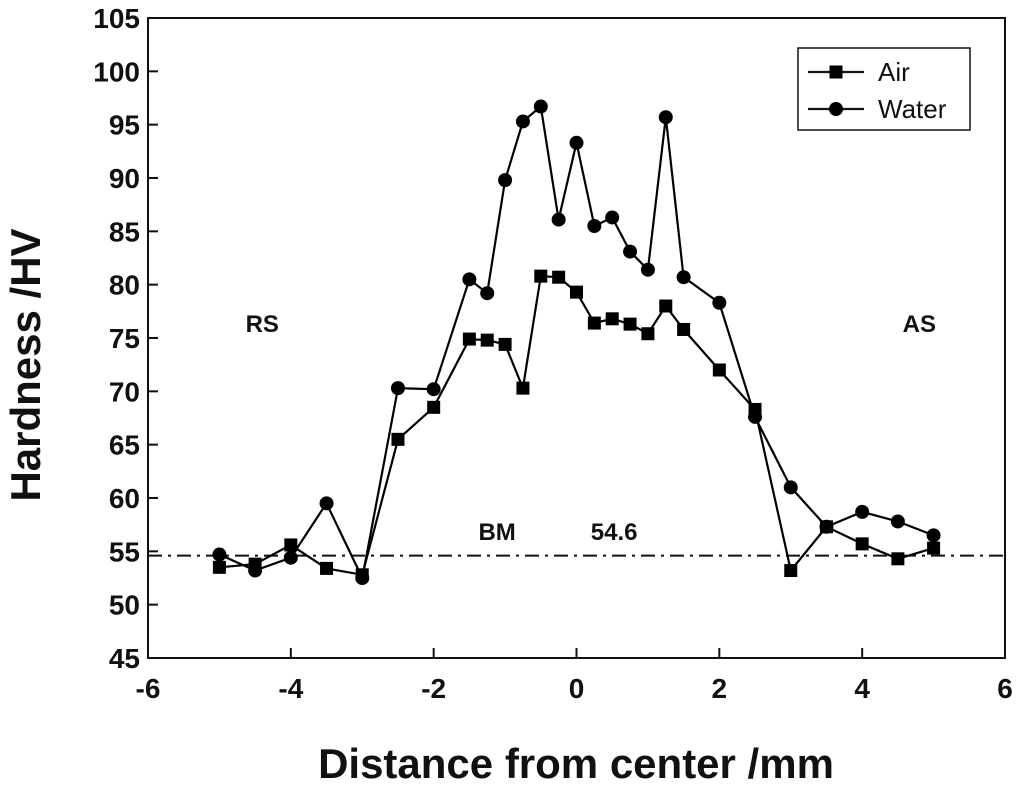  I want to click on y-tick-label: 70, so click(124, 391).